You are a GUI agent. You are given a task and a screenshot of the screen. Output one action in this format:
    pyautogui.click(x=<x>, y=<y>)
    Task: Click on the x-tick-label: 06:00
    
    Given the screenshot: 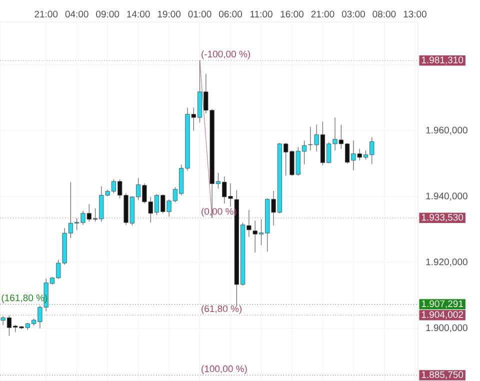 What is the action you would take?
    pyautogui.click(x=230, y=14)
    